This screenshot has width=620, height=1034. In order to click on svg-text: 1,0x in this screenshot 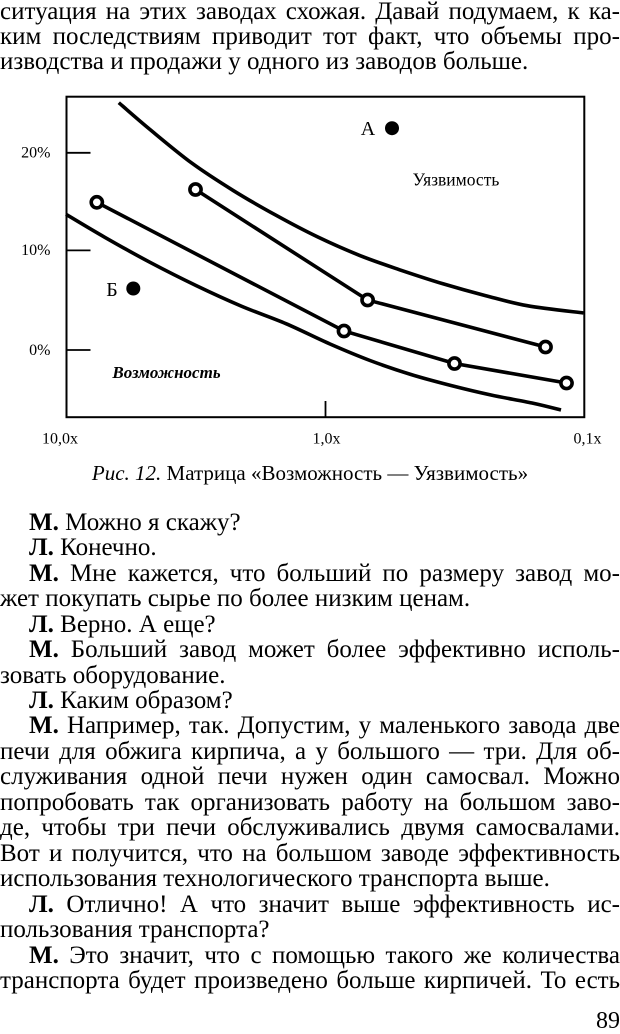, I will do `click(327, 439)`.